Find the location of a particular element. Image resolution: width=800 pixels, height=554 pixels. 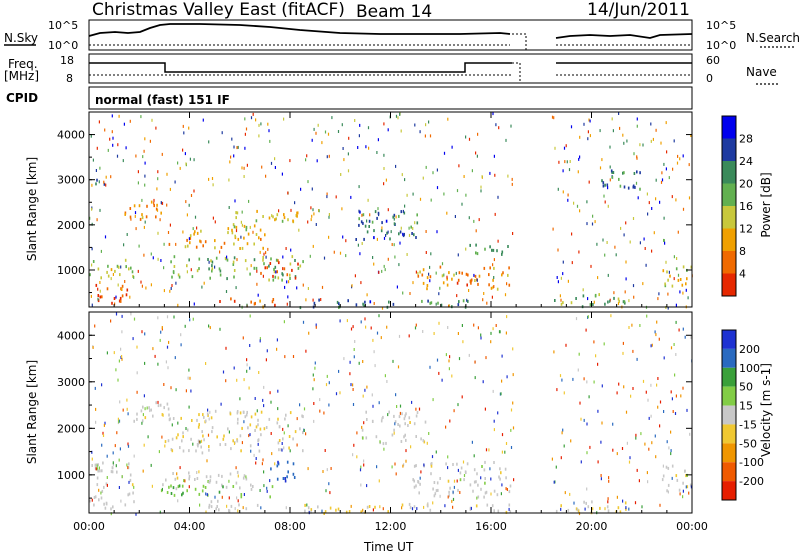

cpid-label: CPID is located at coordinates (22, 98).